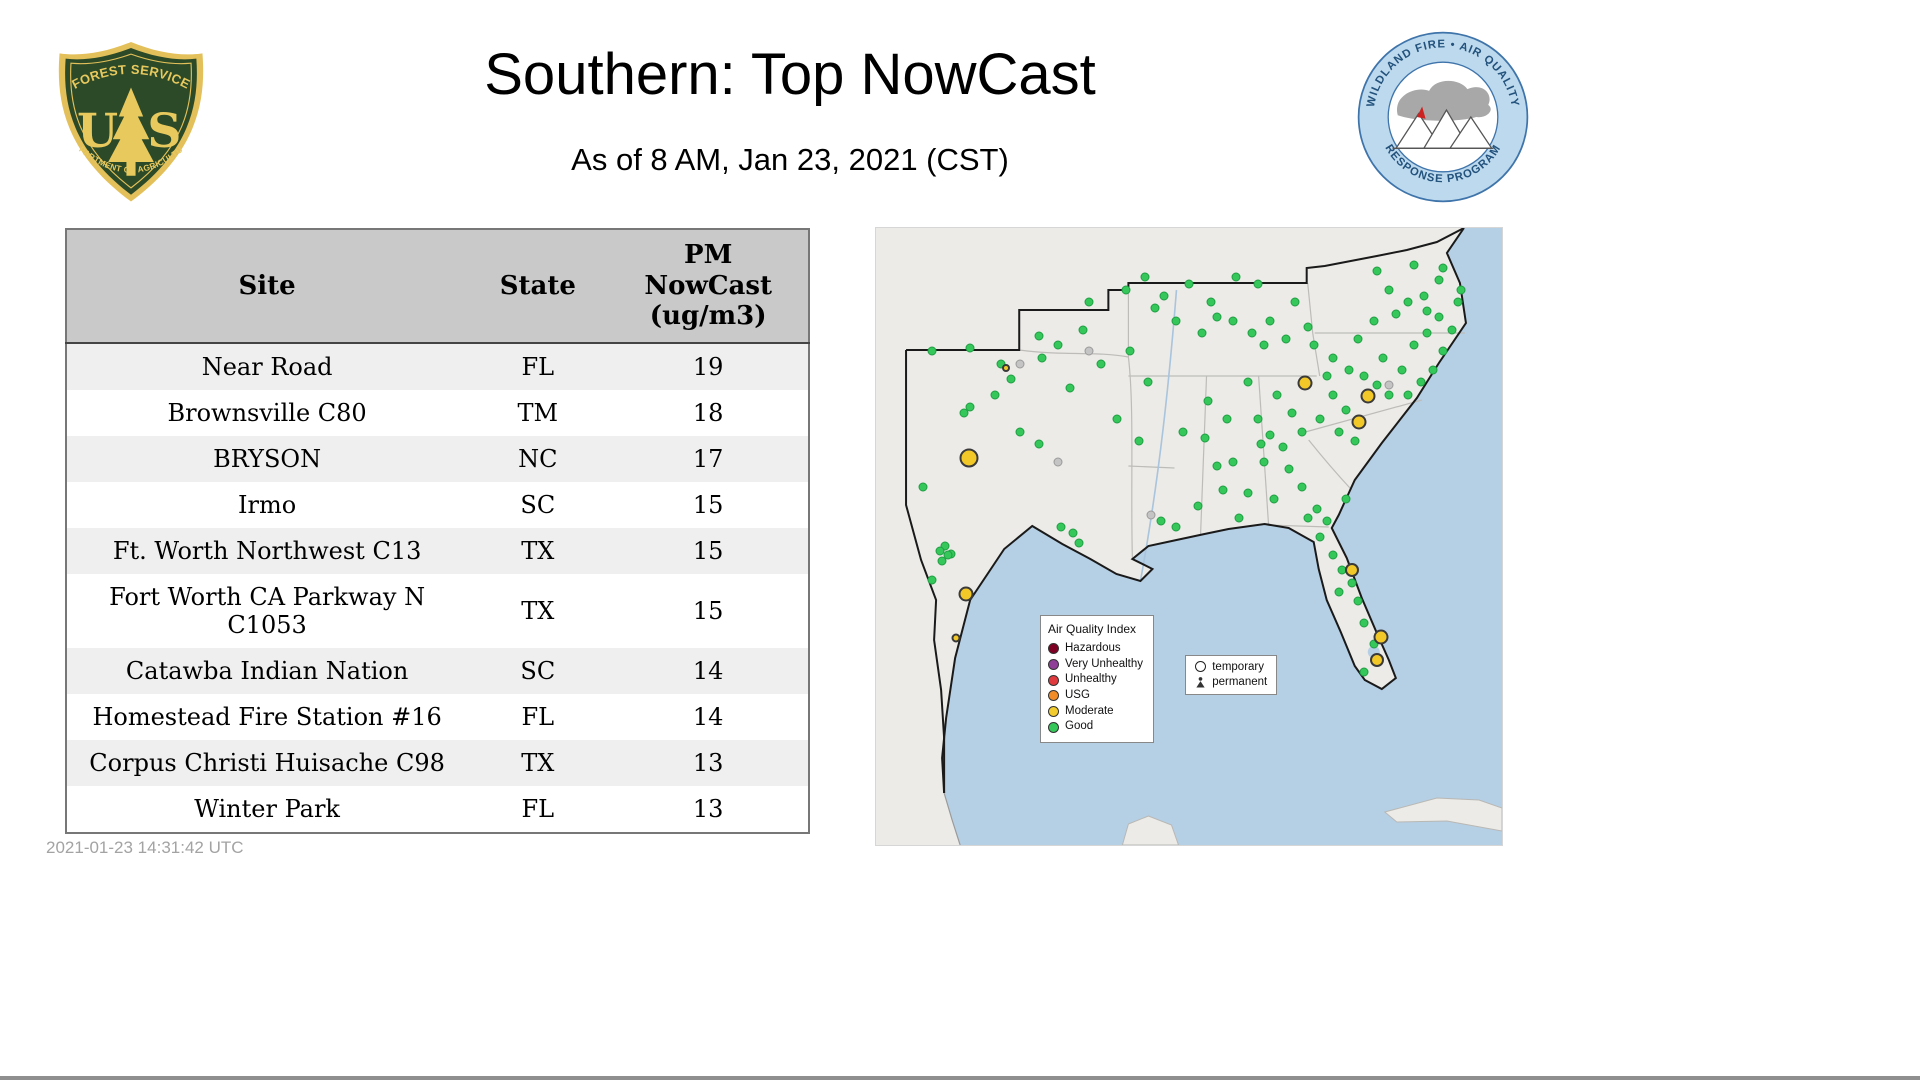 Image resolution: width=1920 pixels, height=1080 pixels. Describe the element at coordinates (1200, 682) in the screenshot. I see `permanent-site-icon` at that location.